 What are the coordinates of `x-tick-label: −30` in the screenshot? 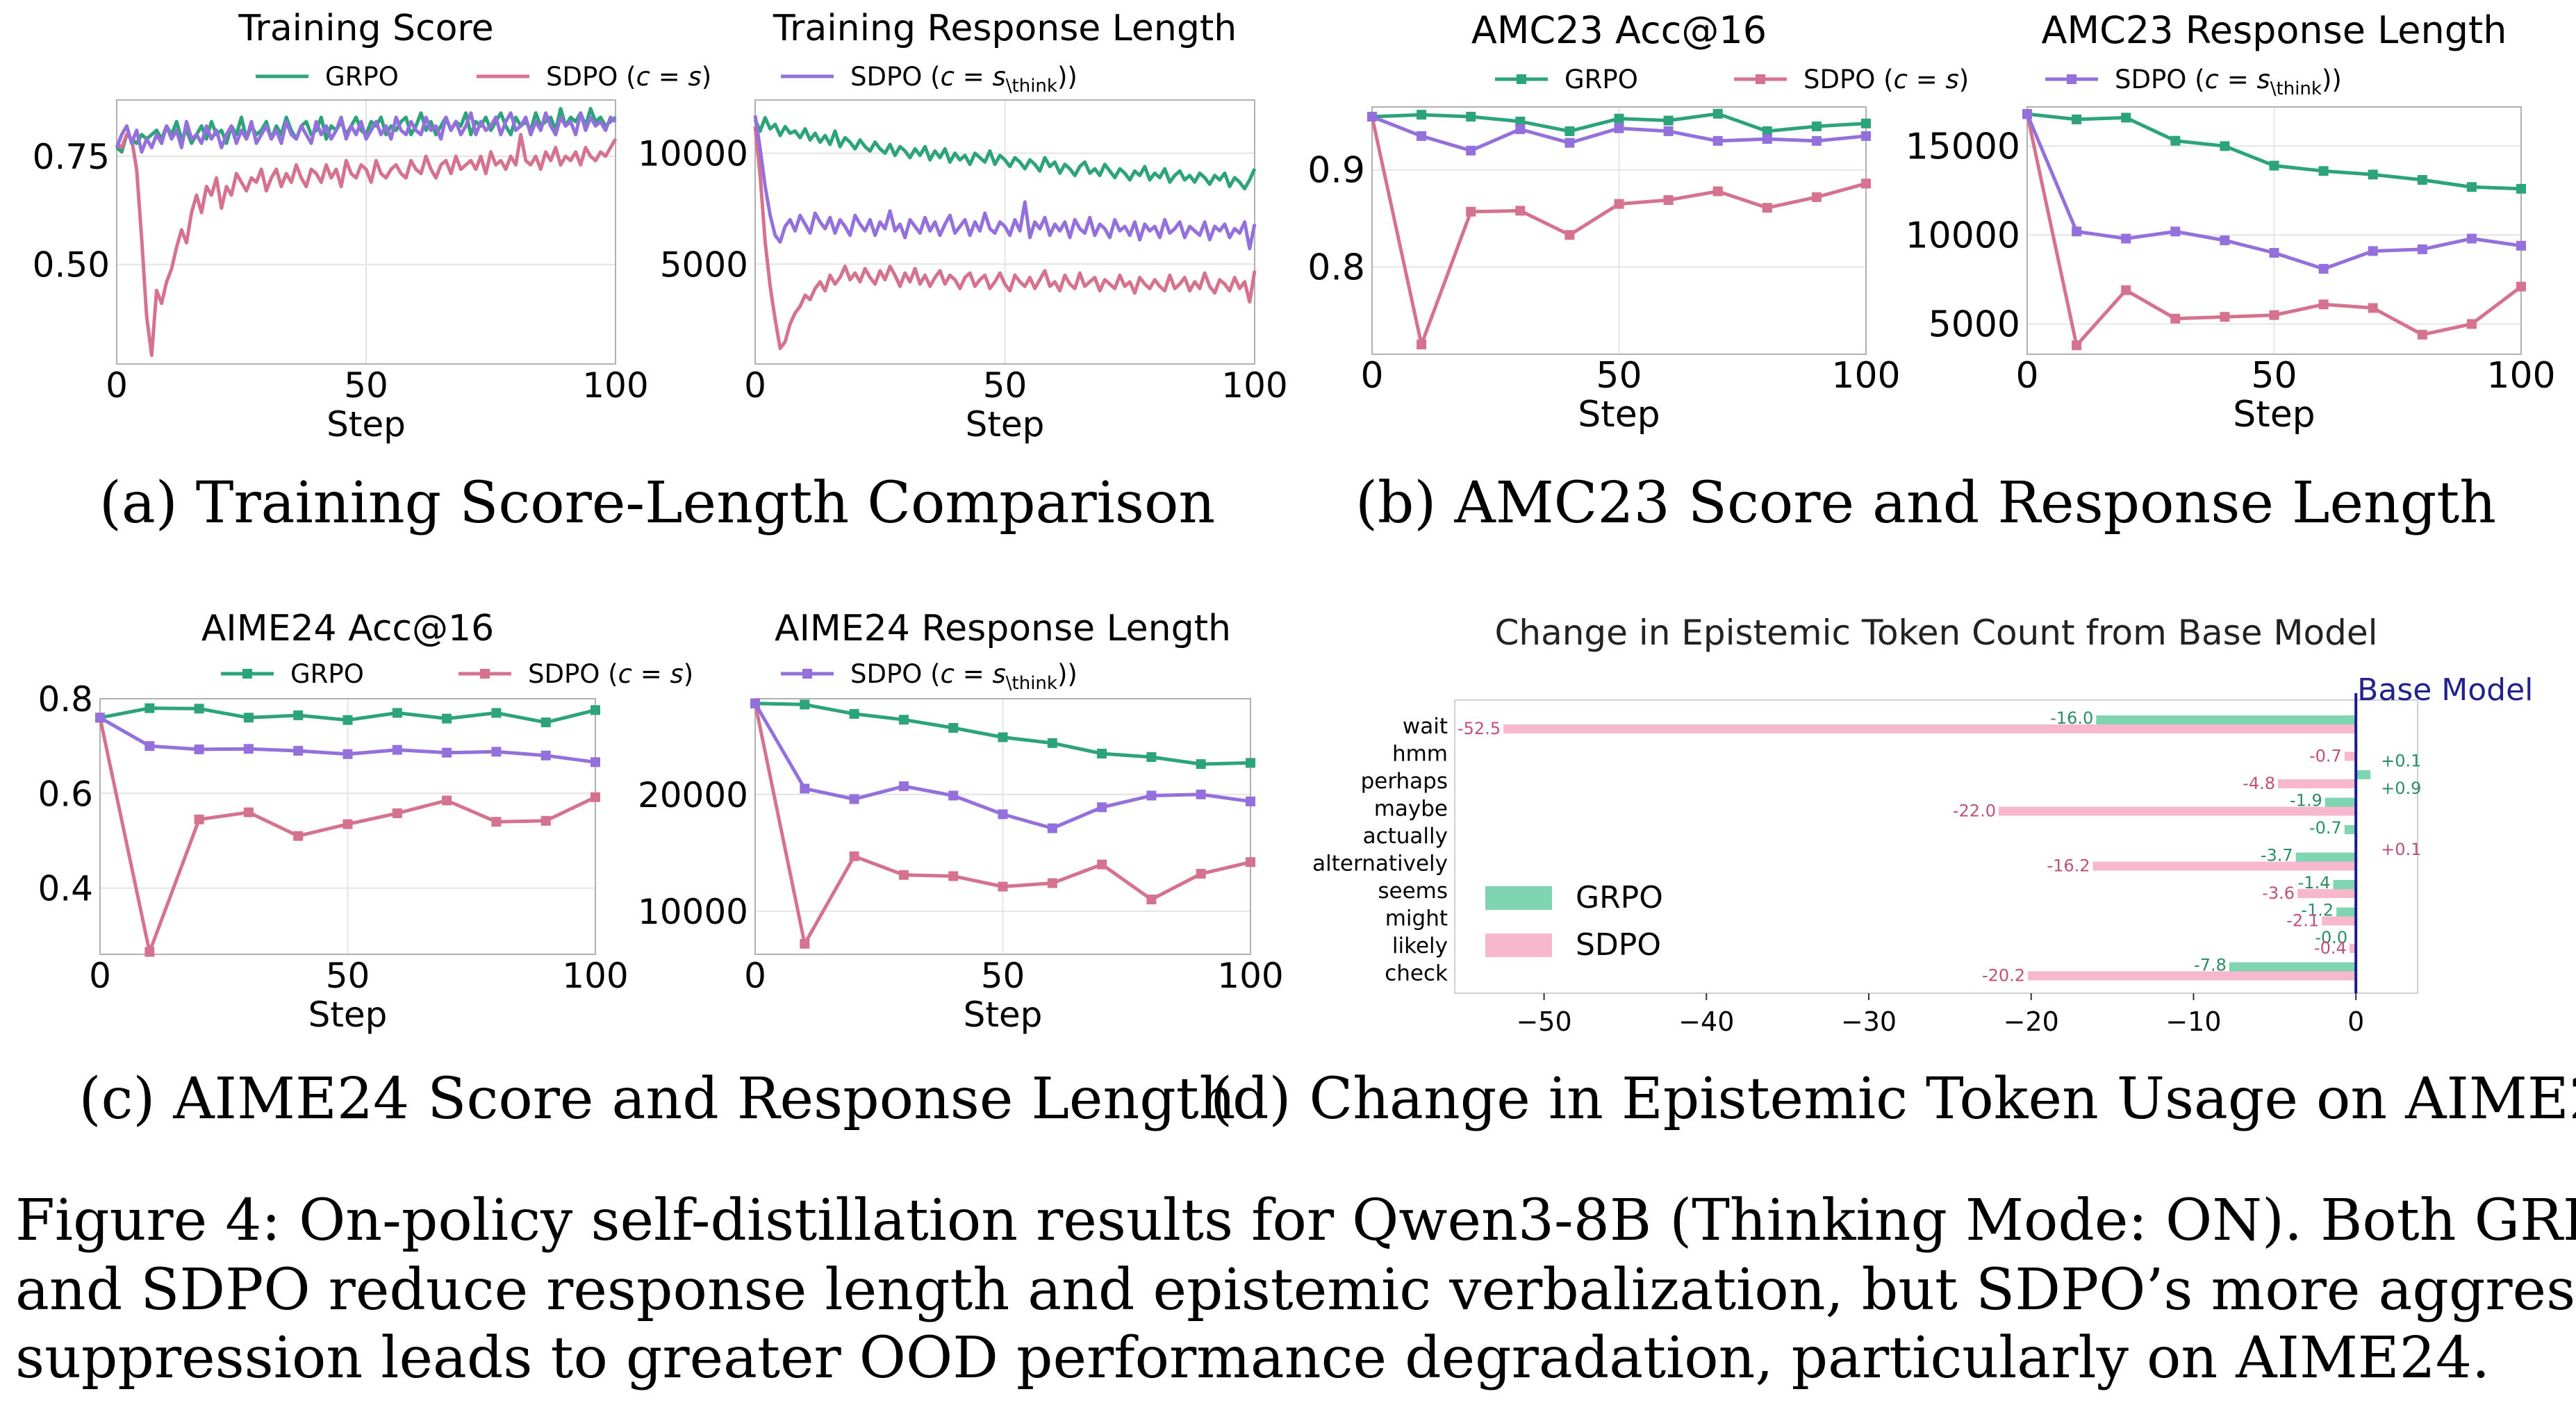 It's located at (1869, 1021).